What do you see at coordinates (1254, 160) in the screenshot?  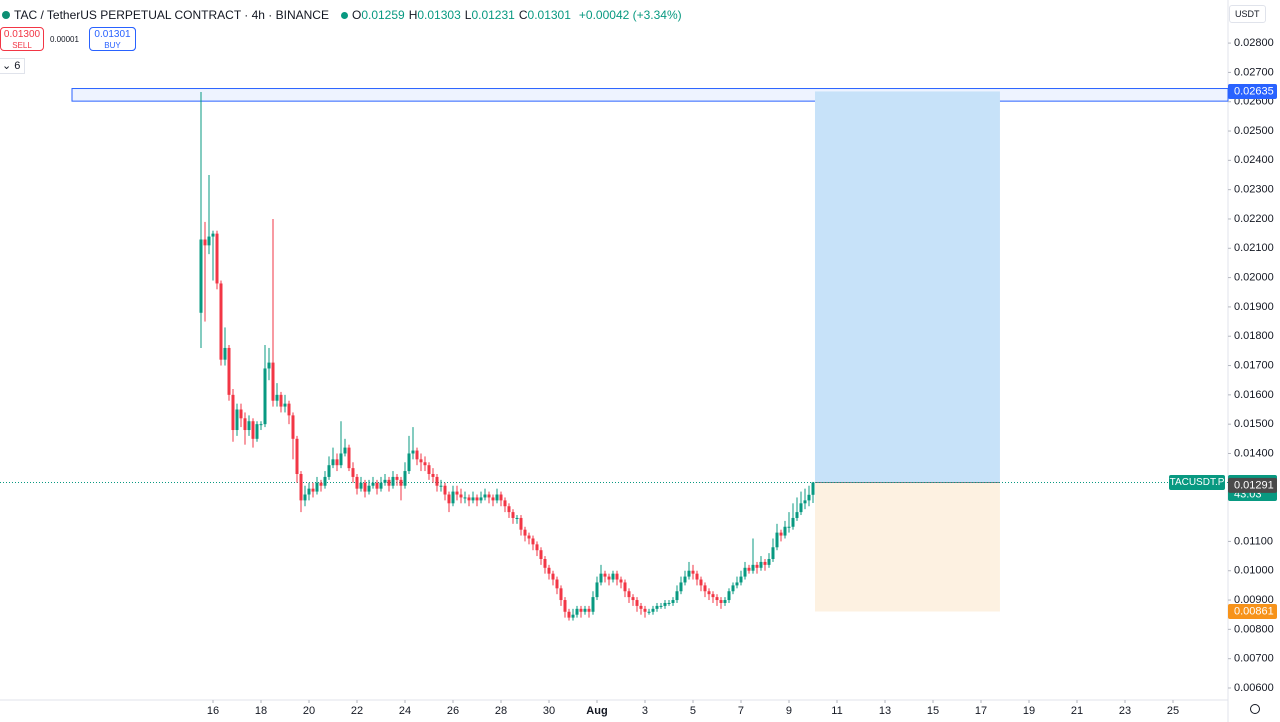 I see `y-tick-label: 0.02400` at bounding box center [1254, 160].